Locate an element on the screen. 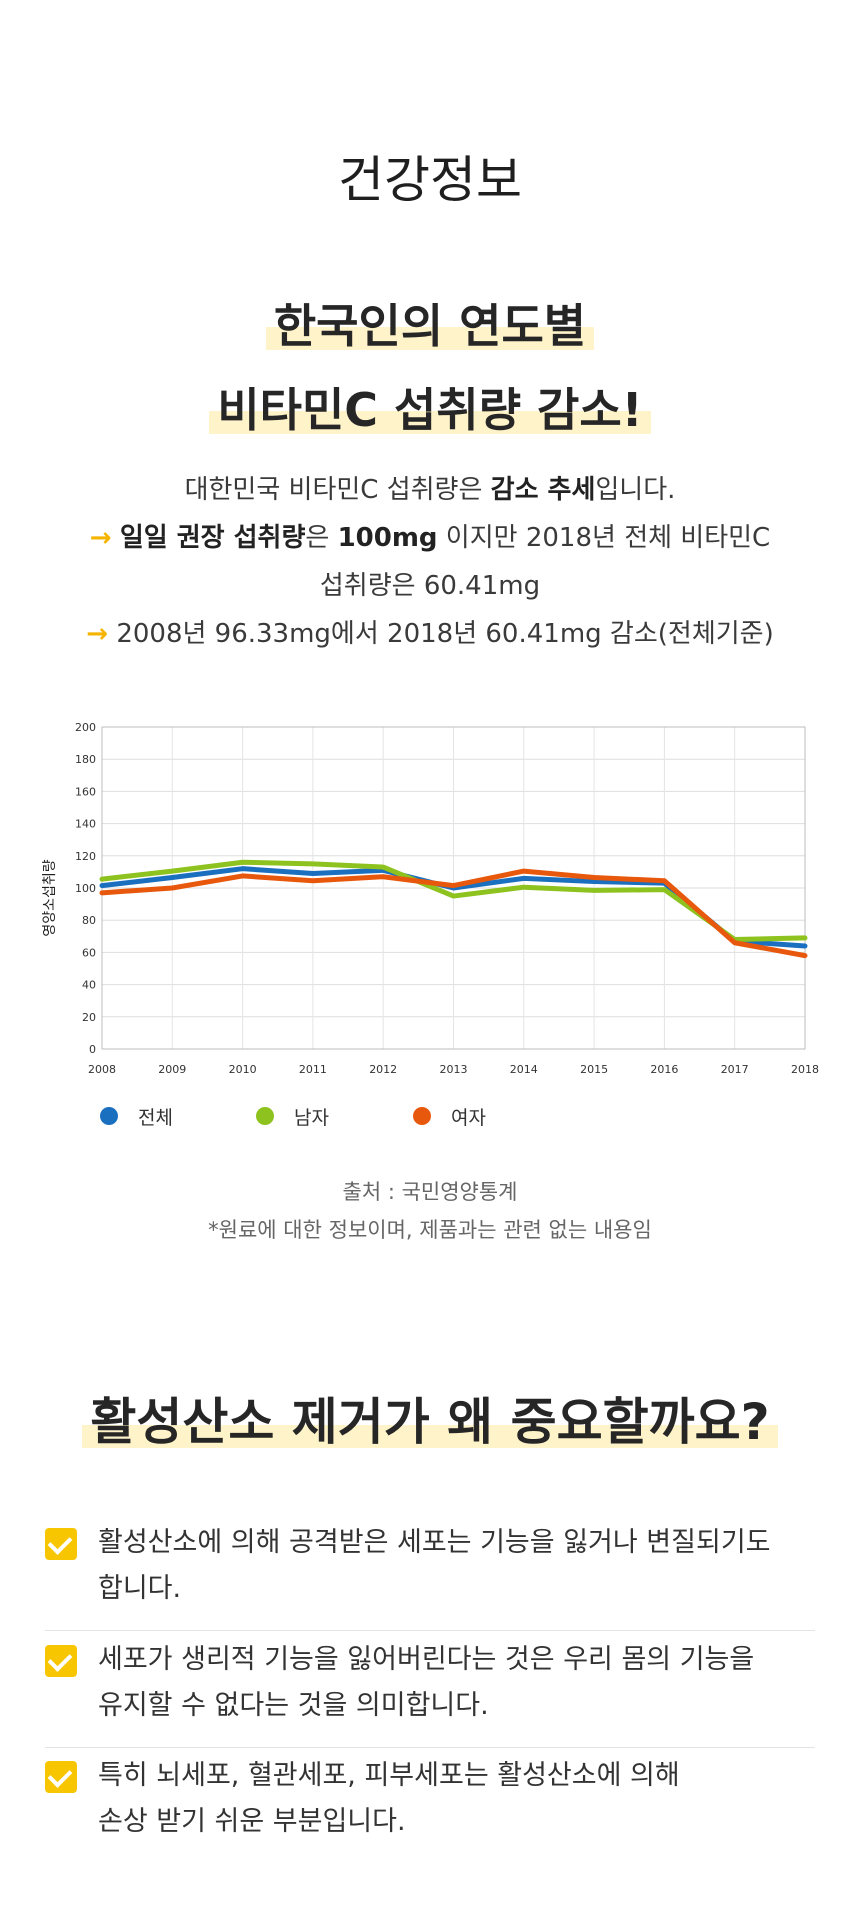 Image resolution: width=860 pixels, height=1932 pixels. x-tick-label: 2013 is located at coordinates (454, 1069).